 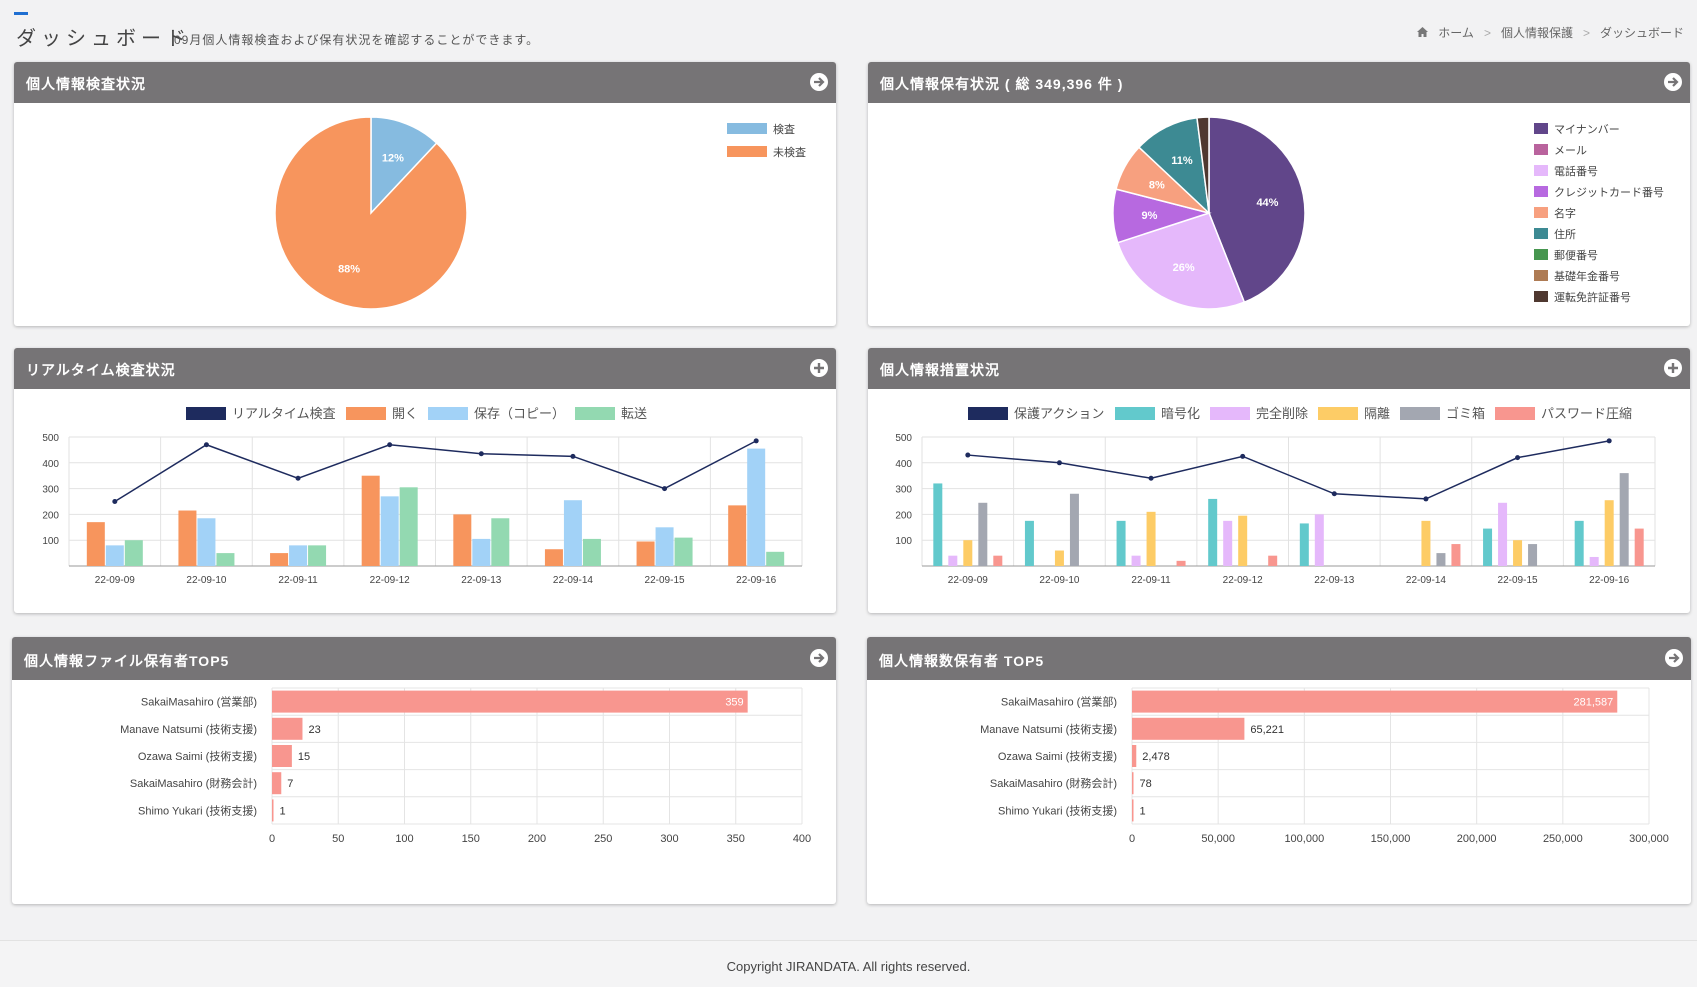 What do you see at coordinates (86, 84) in the screenshot?
I see `panel-title: 個人情報検査状況` at bounding box center [86, 84].